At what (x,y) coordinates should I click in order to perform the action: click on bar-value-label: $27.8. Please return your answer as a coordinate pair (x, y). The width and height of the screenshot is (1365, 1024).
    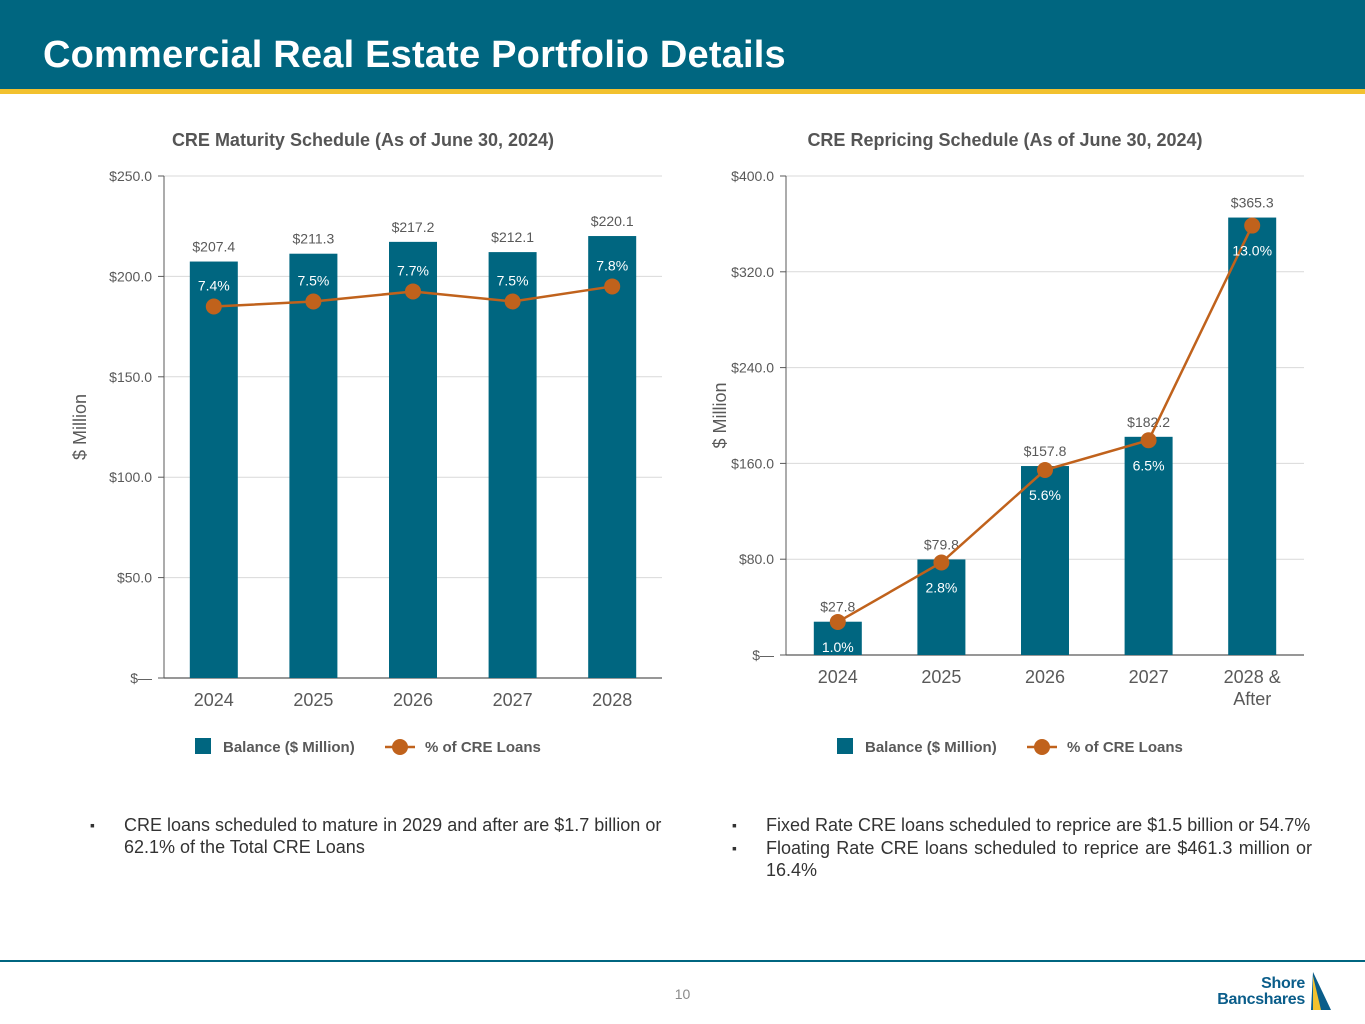
    Looking at the image, I should click on (837, 607).